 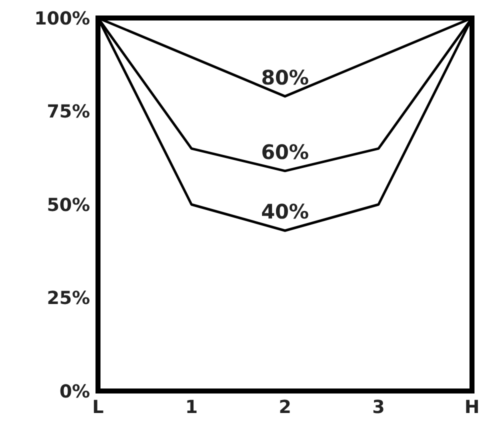 What do you see at coordinates (62, 19) in the screenshot?
I see `y-tick-label: 100%` at bounding box center [62, 19].